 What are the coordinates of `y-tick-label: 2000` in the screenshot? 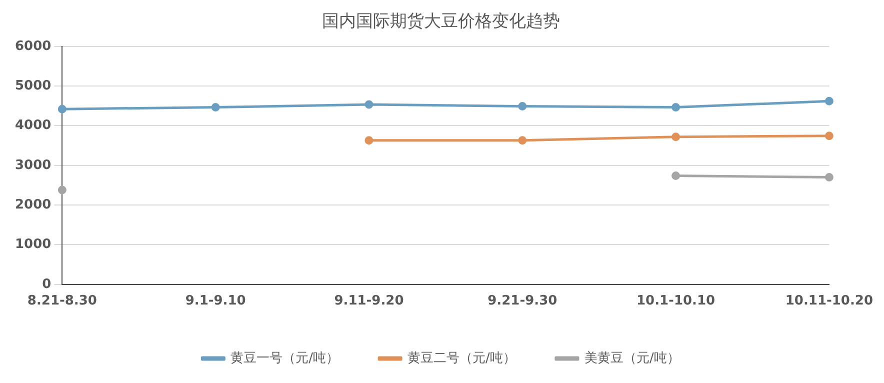 It's located at (33, 204).